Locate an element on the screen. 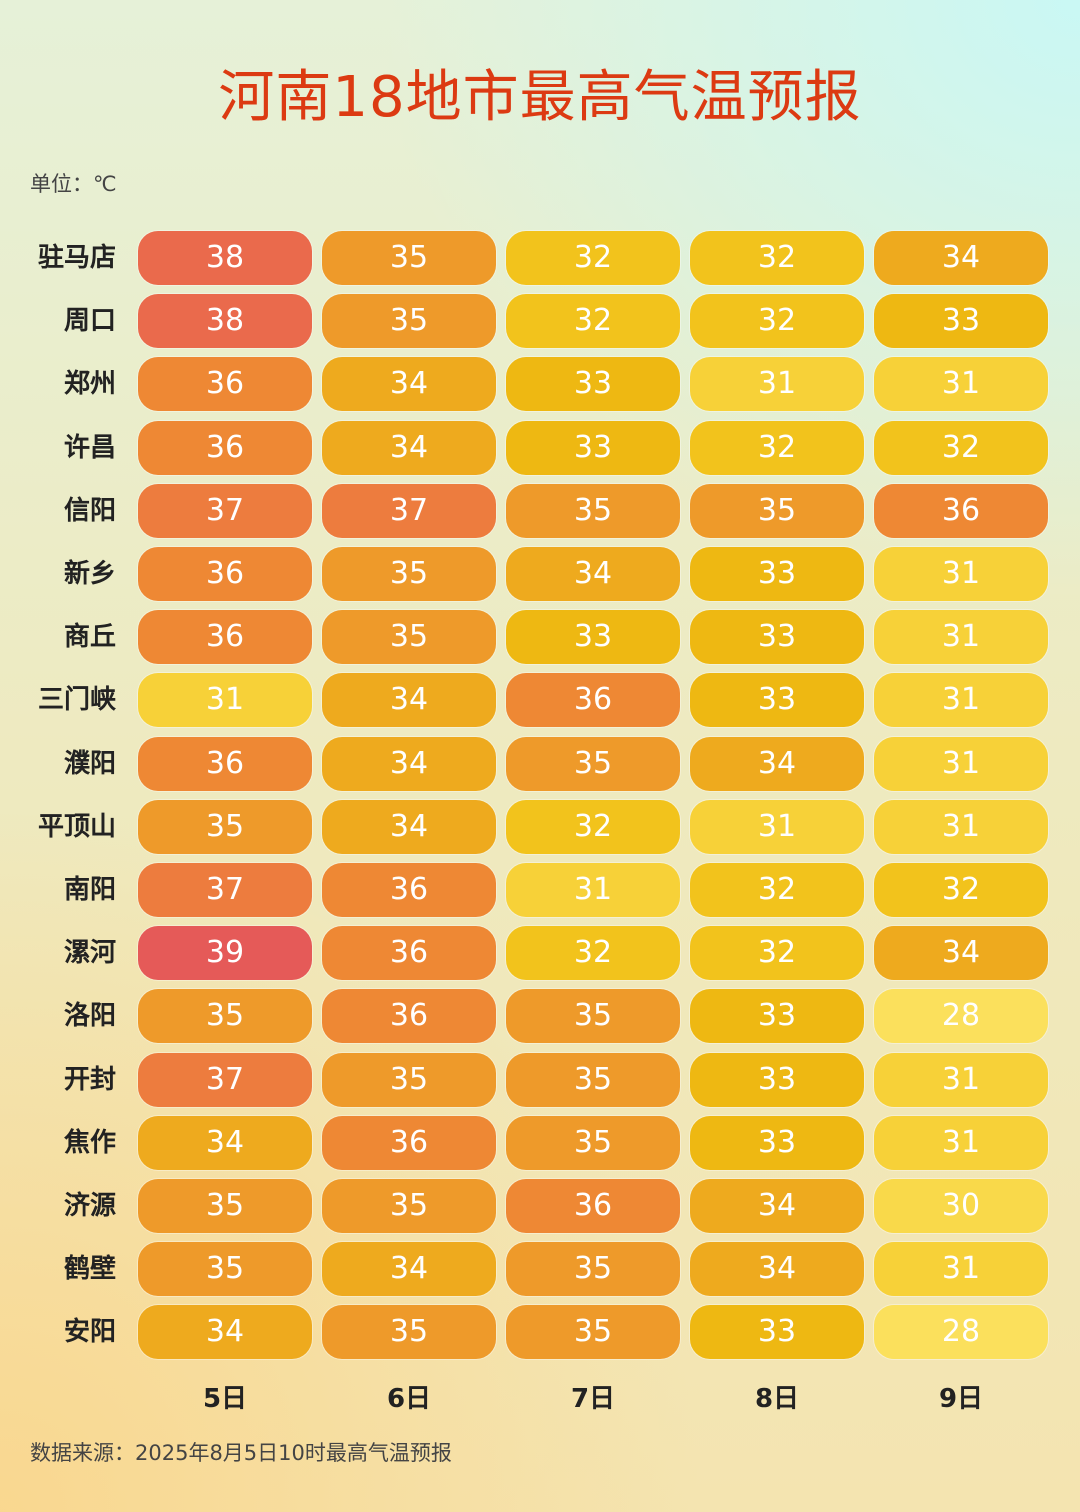 The width and height of the screenshot is (1080, 1512). row-label: 周口 is located at coordinates (89, 321).